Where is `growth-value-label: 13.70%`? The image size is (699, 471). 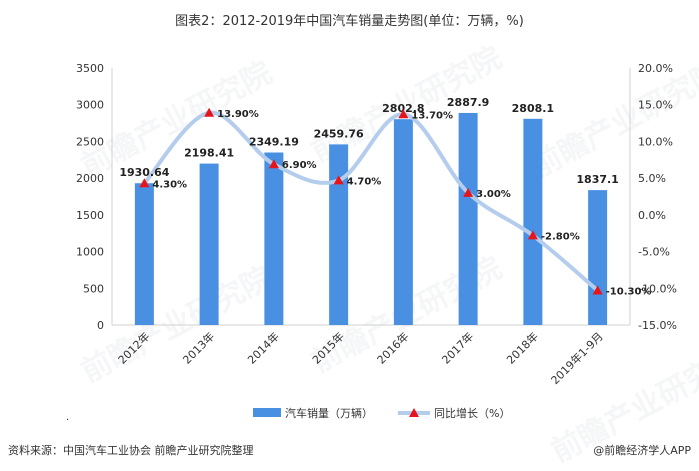
growth-value-label: 13.70% is located at coordinates (432, 115).